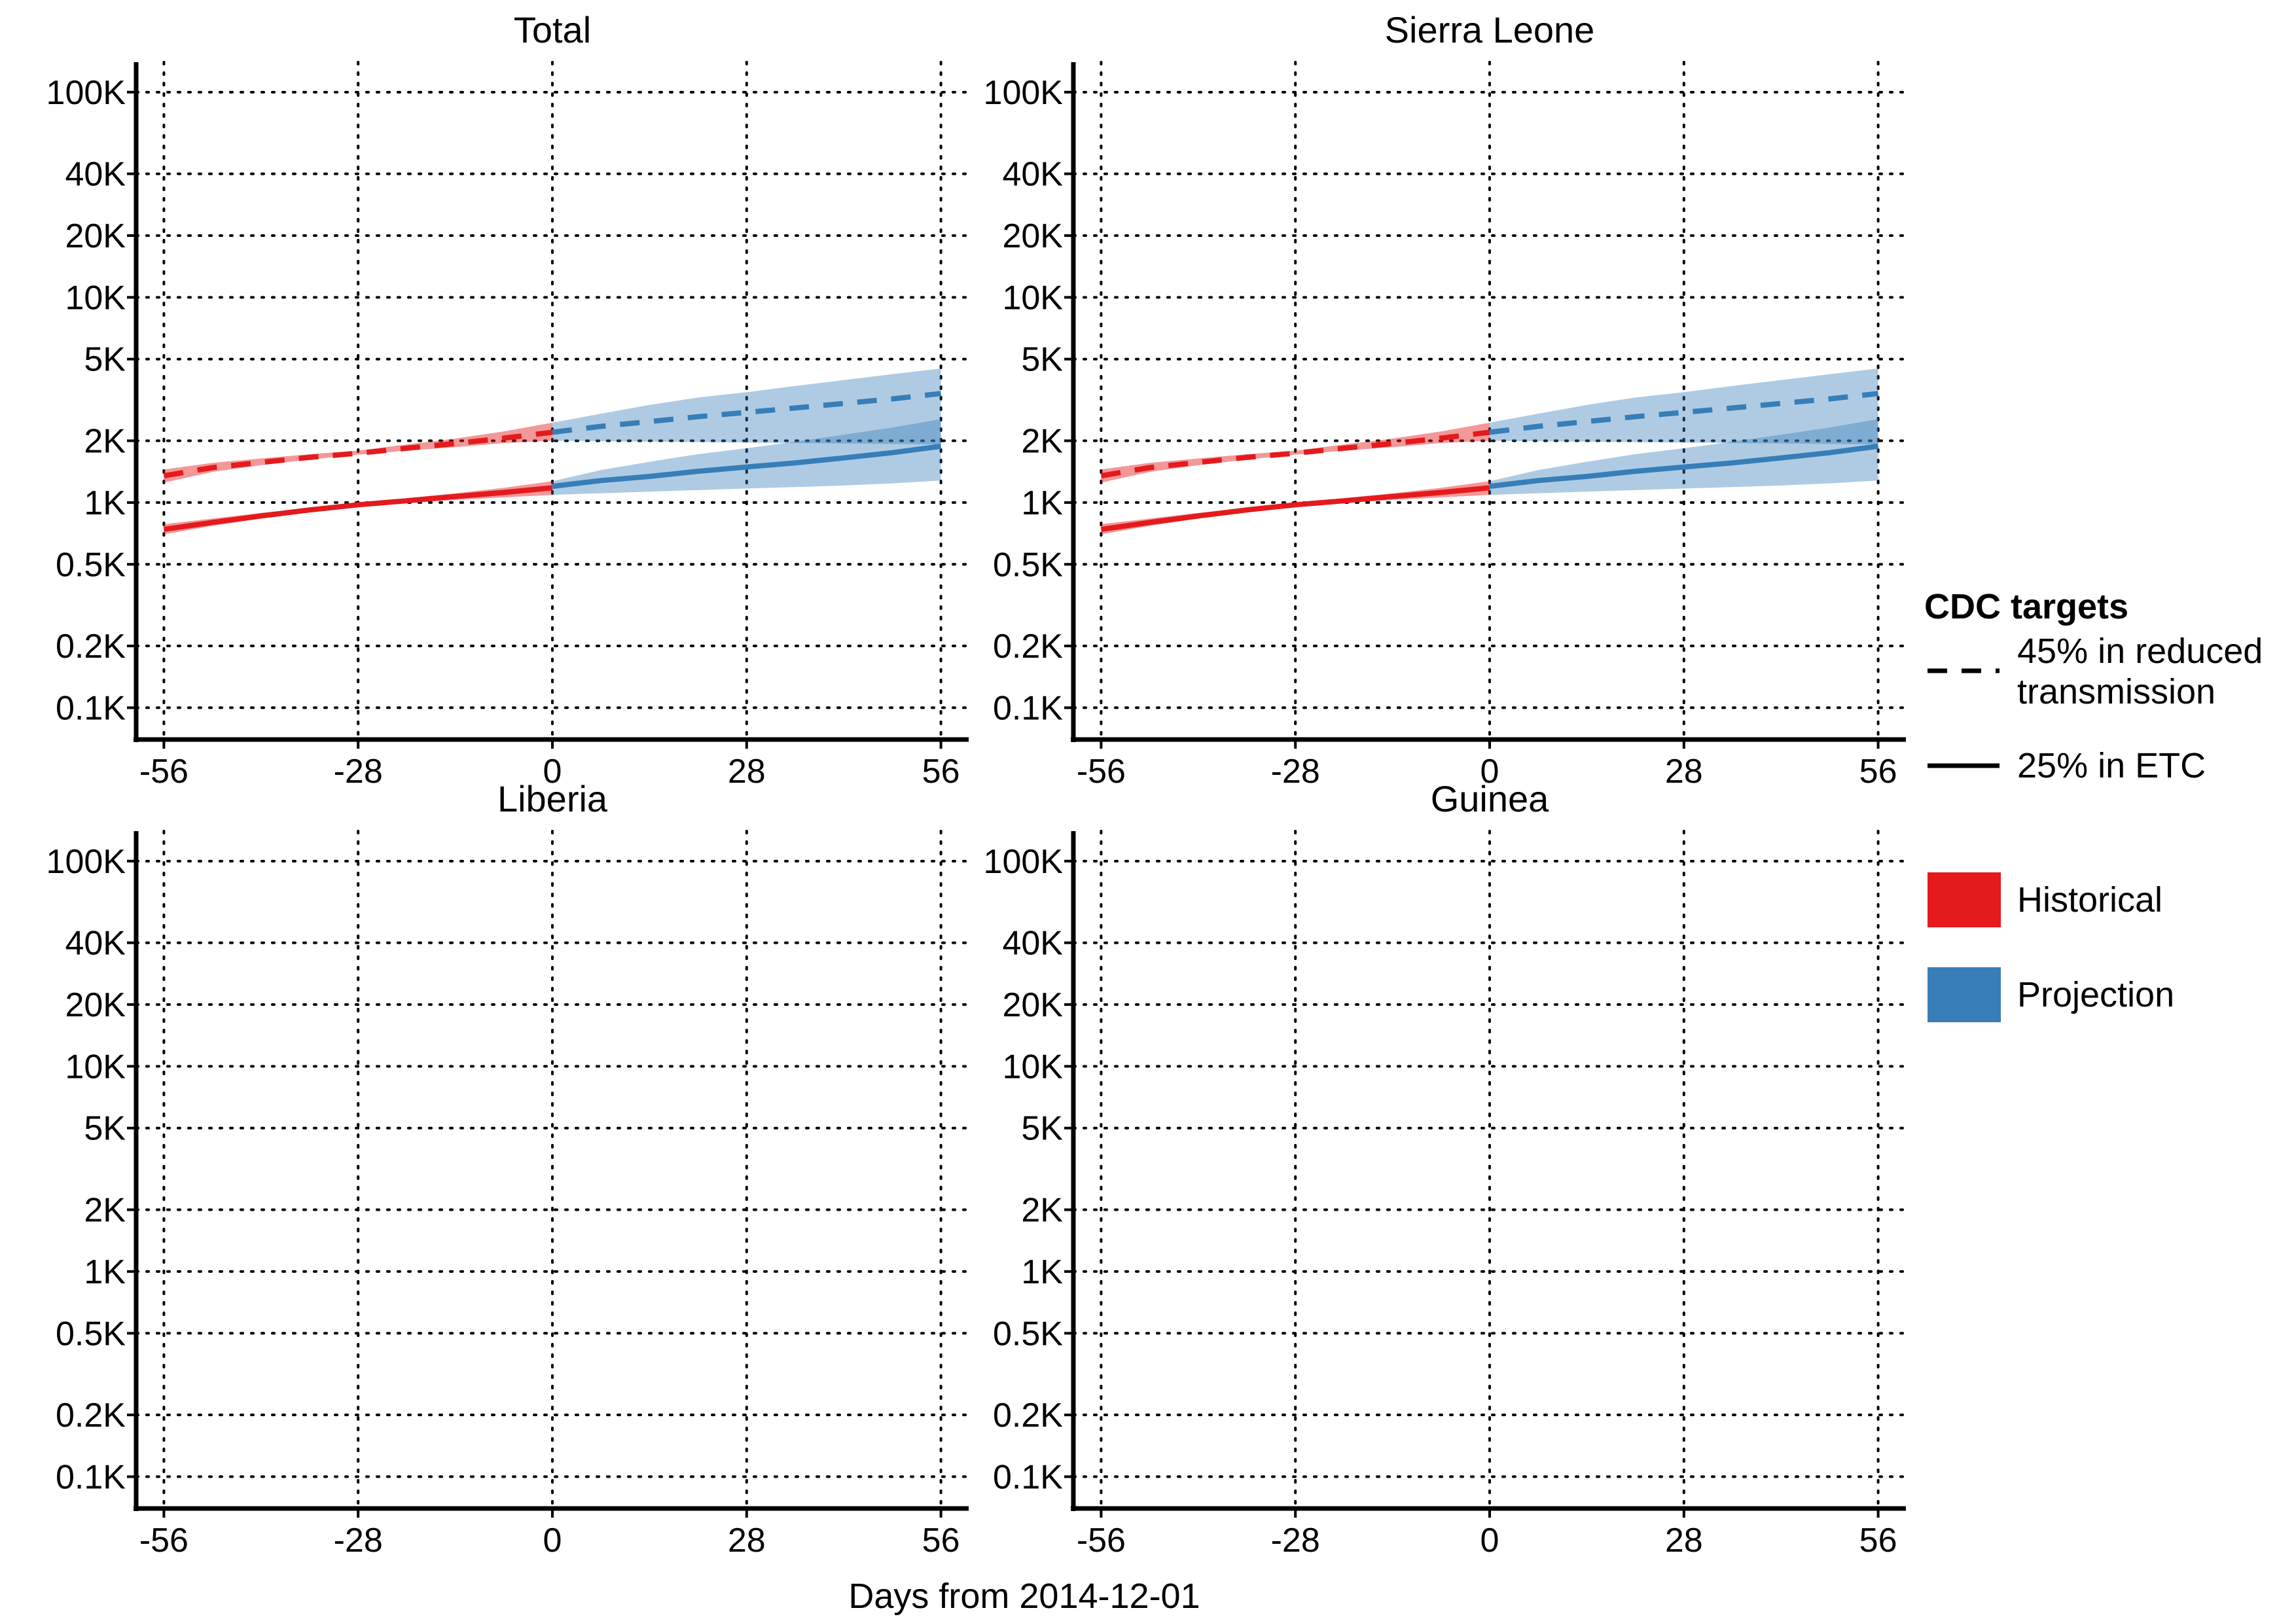  I want to click on panel-title: Liberia, so click(552, 798).